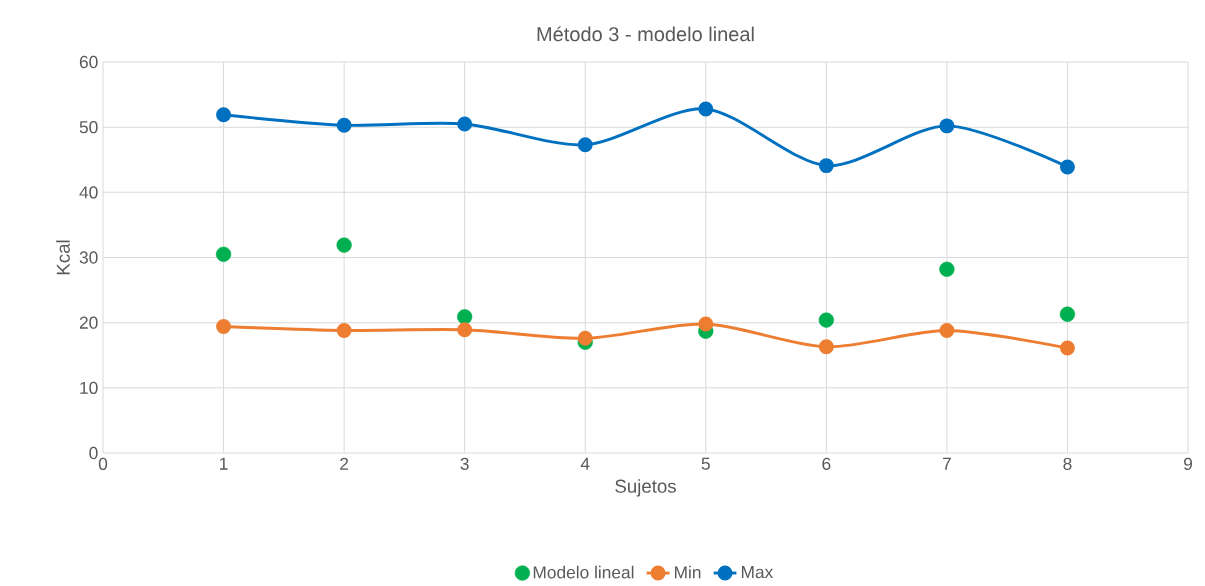 The width and height of the screenshot is (1205, 586). What do you see at coordinates (63, 257) in the screenshot?
I see `y-axis-title: Kcal` at bounding box center [63, 257].